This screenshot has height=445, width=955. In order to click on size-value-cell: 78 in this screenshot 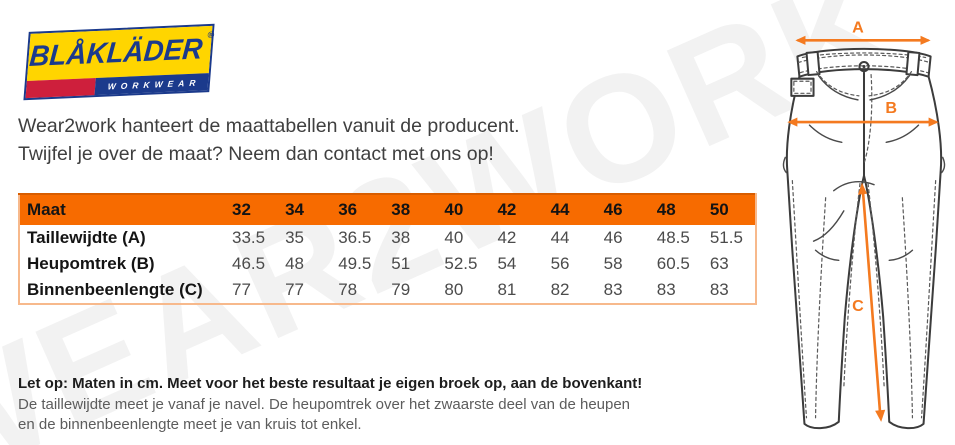, I will do `click(348, 289)`.